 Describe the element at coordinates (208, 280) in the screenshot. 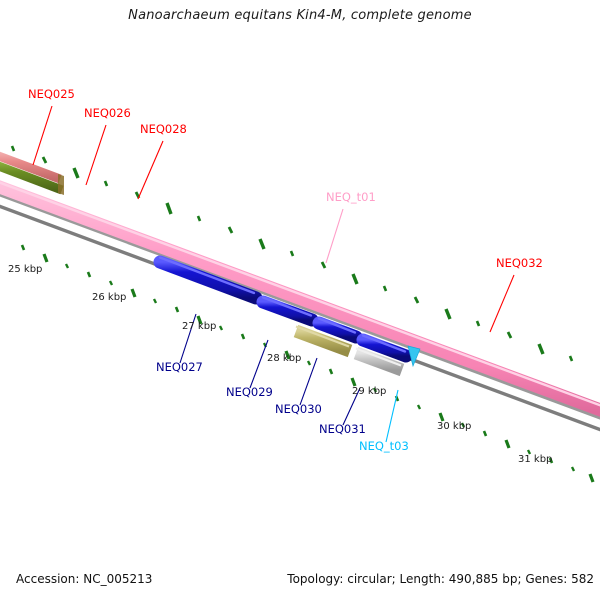

I see `gene-bar-neq027` at that location.